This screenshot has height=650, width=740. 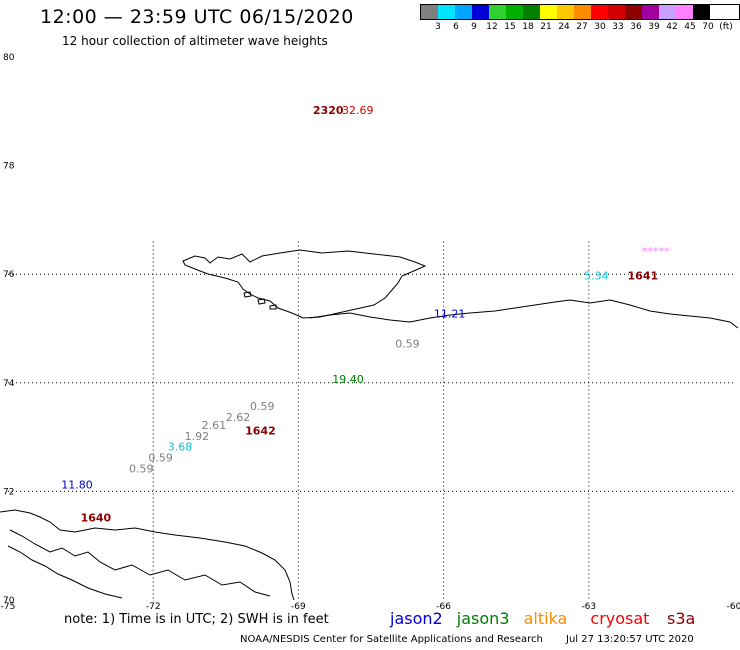 What do you see at coordinates (9, 275) in the screenshot?
I see `latitude-tick-label: 76` at bounding box center [9, 275].